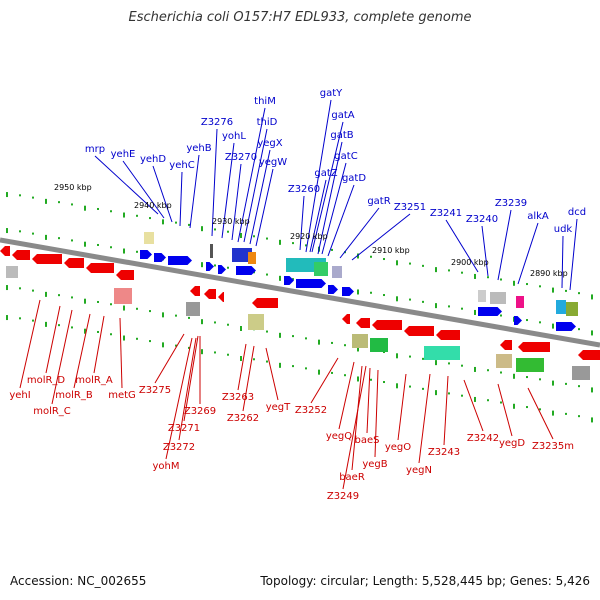 This screenshot has width=600, height=600. I want to click on forward-gene-label: thiM, so click(265, 101).